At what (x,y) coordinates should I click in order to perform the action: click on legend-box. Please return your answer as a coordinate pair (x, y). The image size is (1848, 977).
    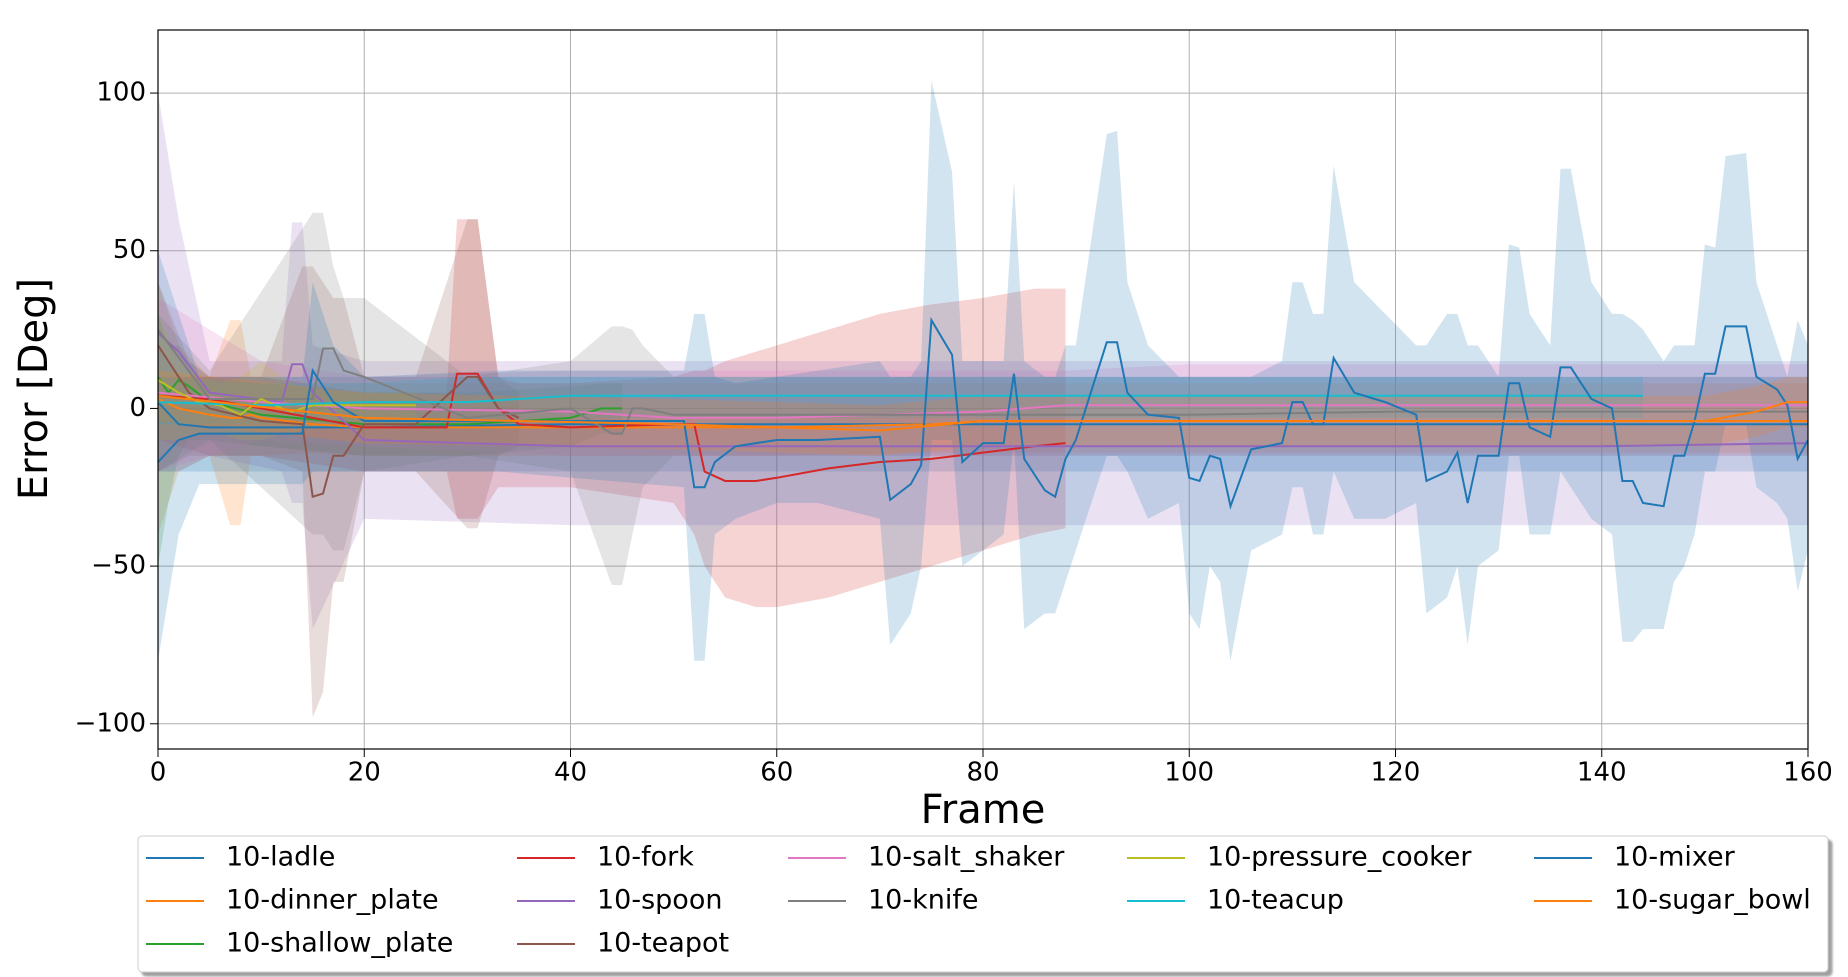
    Looking at the image, I should click on (983, 904).